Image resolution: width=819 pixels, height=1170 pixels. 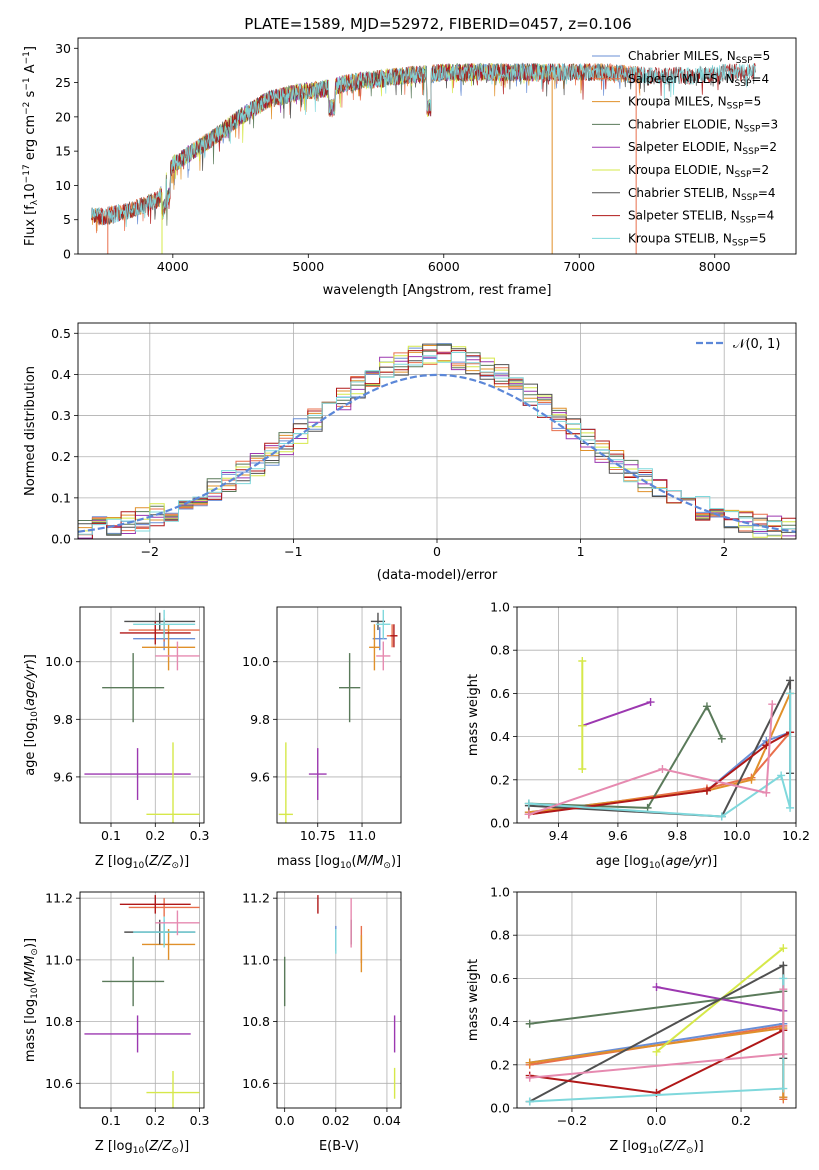 What do you see at coordinates (572, 1120) in the screenshot?
I see `x-tick-label: −0.2` at bounding box center [572, 1120].